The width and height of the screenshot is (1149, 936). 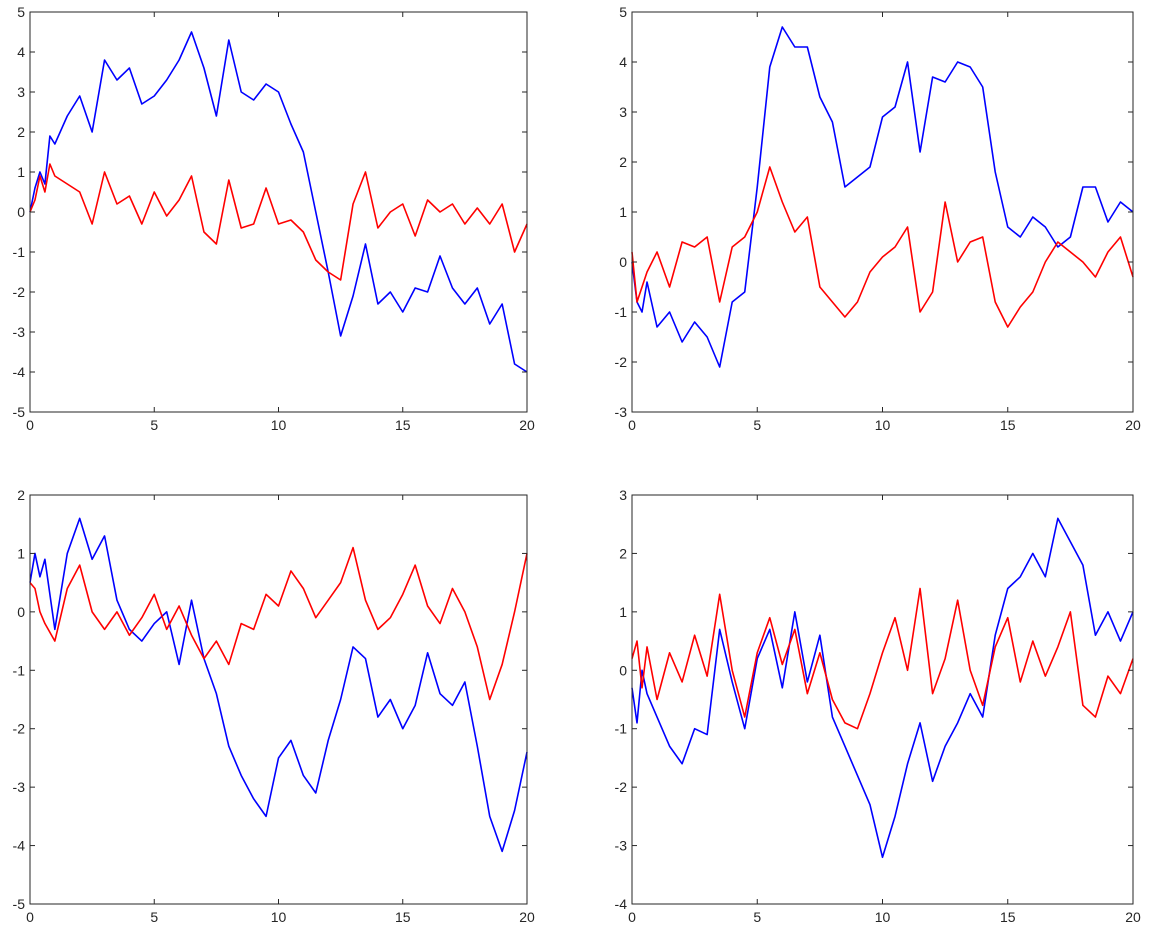 I want to click on series-line-red-top-right, so click(x=882, y=247).